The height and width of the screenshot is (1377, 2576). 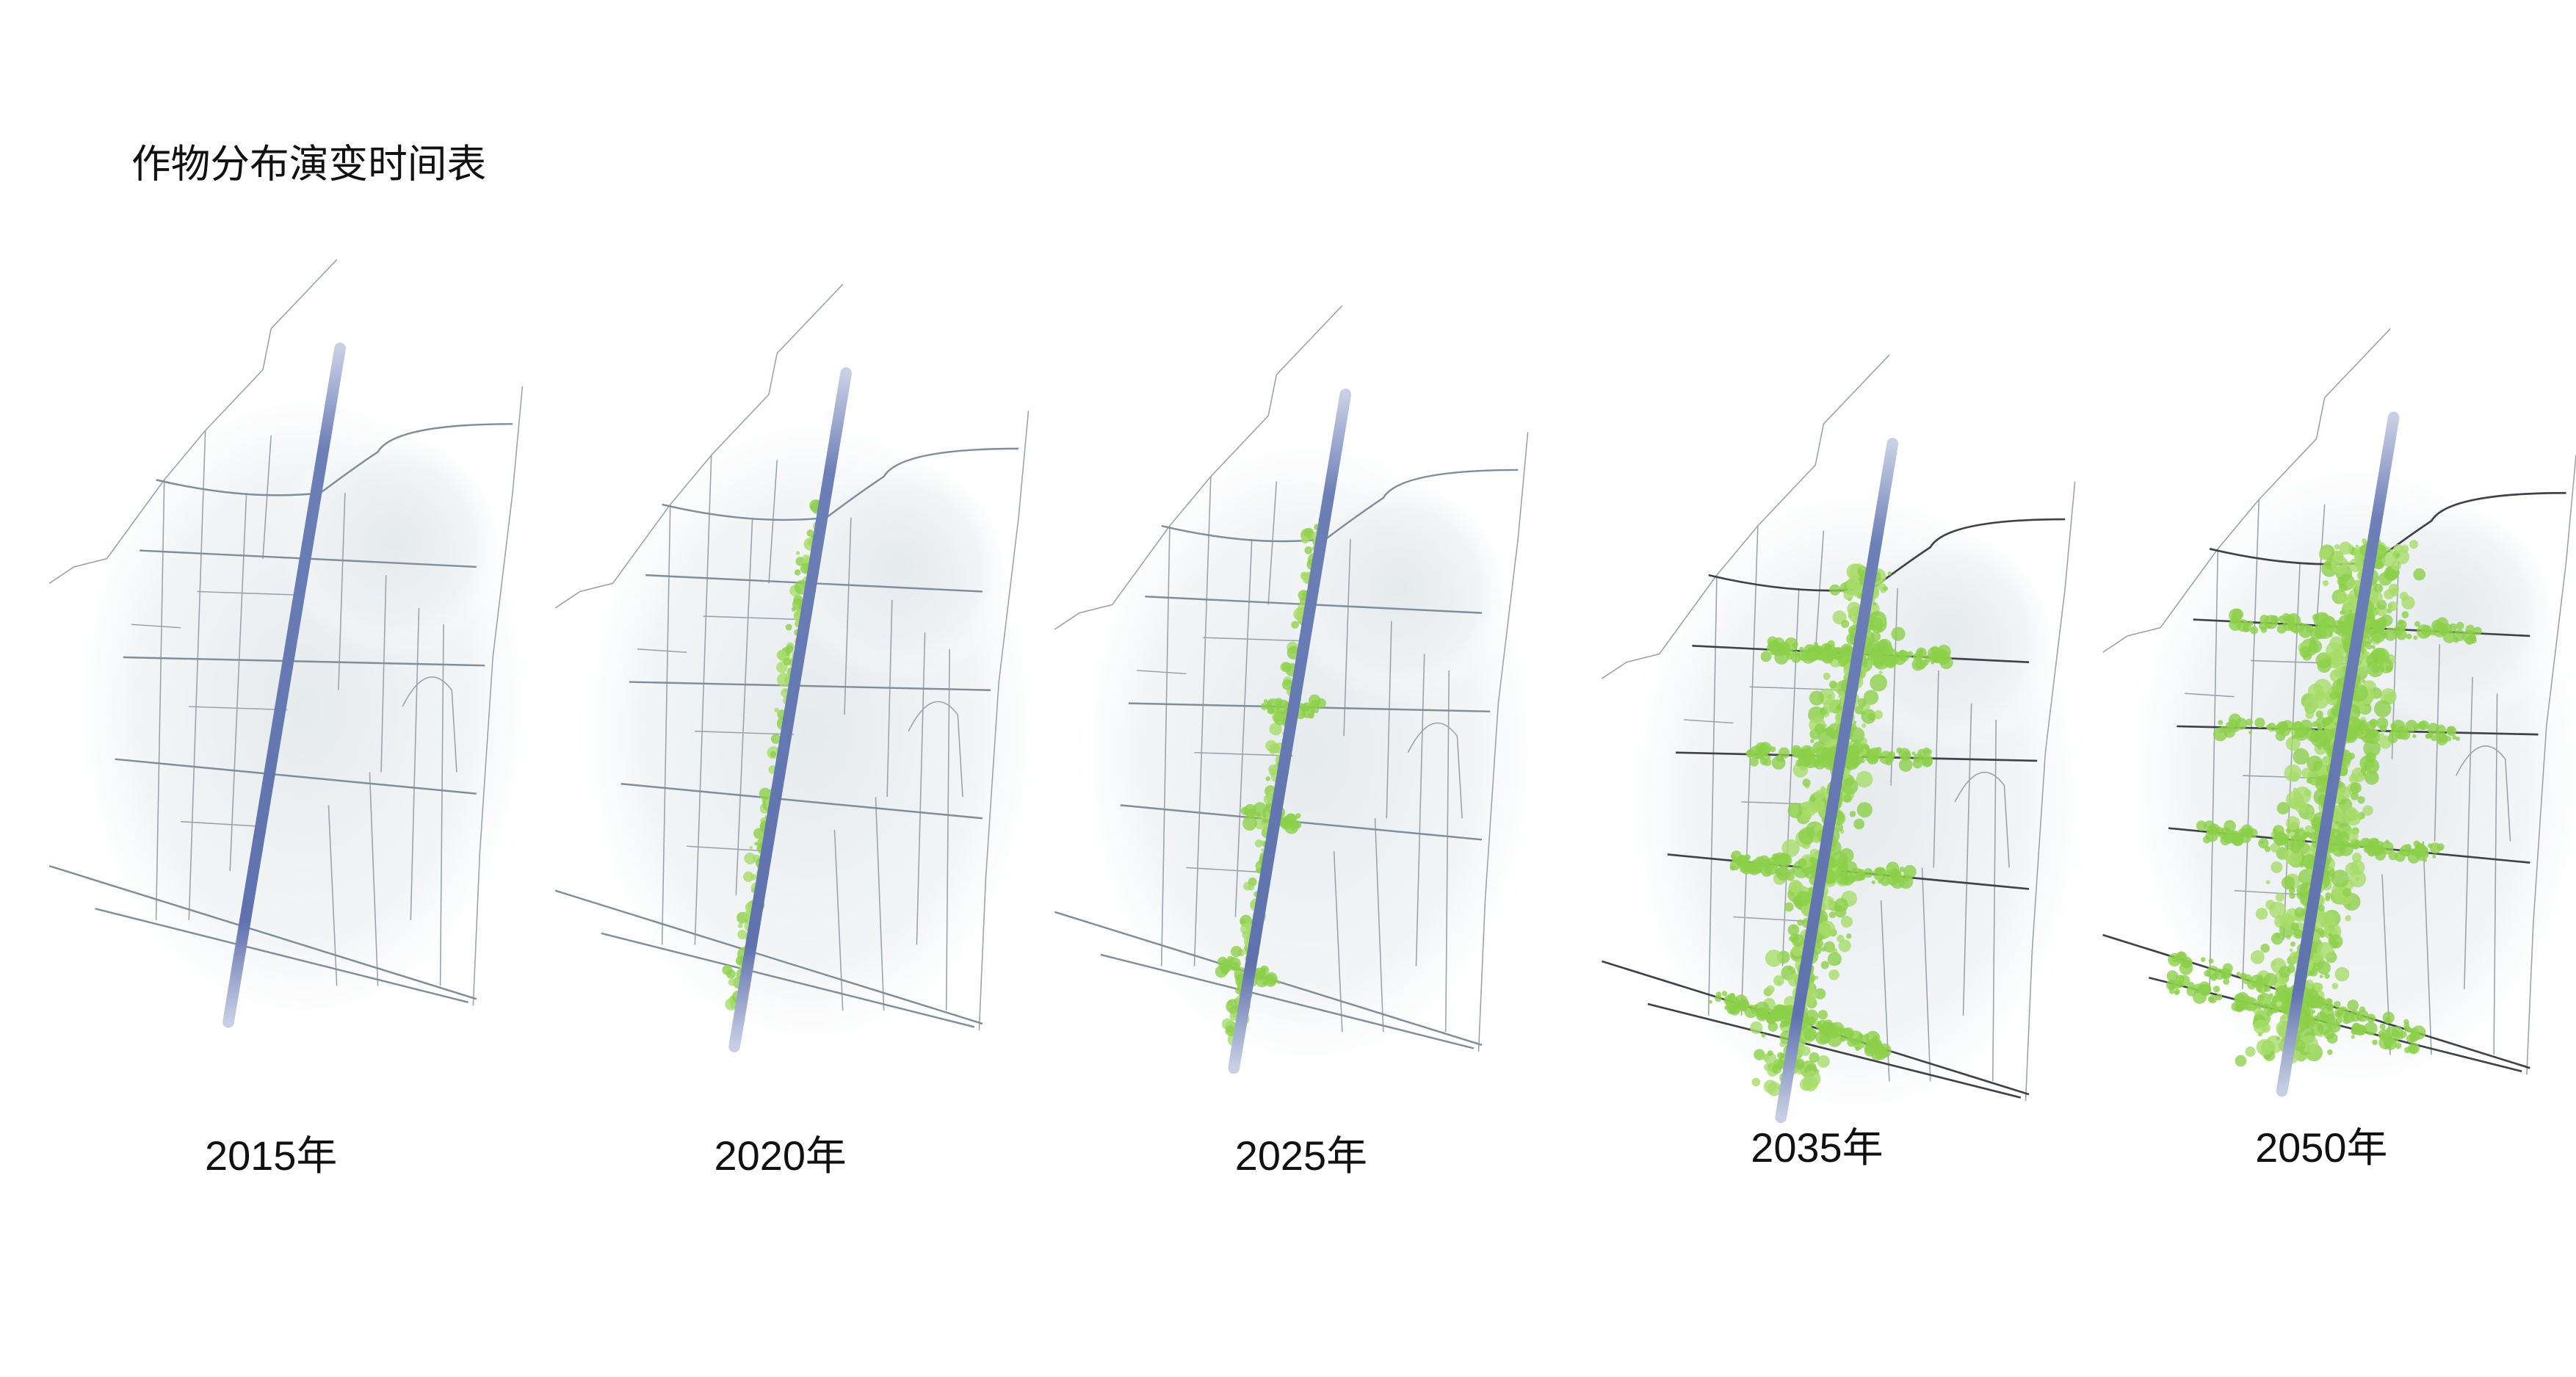 What do you see at coordinates (1305, 701) in the screenshot?
I see `map-panel` at bounding box center [1305, 701].